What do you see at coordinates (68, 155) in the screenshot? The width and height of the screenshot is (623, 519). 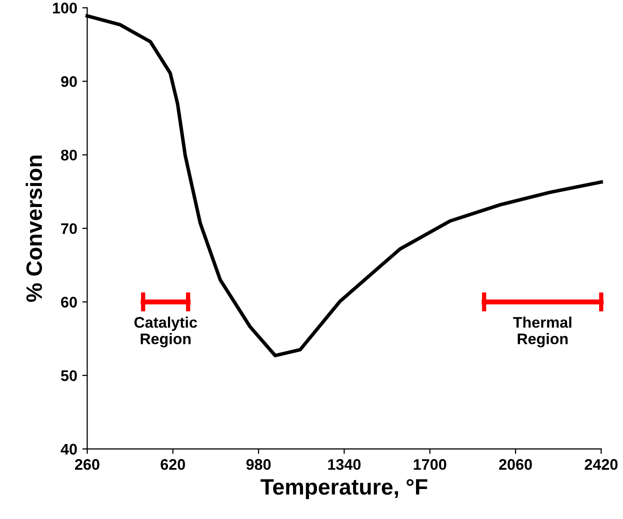 I see `y-tick-label: 80` at bounding box center [68, 155].